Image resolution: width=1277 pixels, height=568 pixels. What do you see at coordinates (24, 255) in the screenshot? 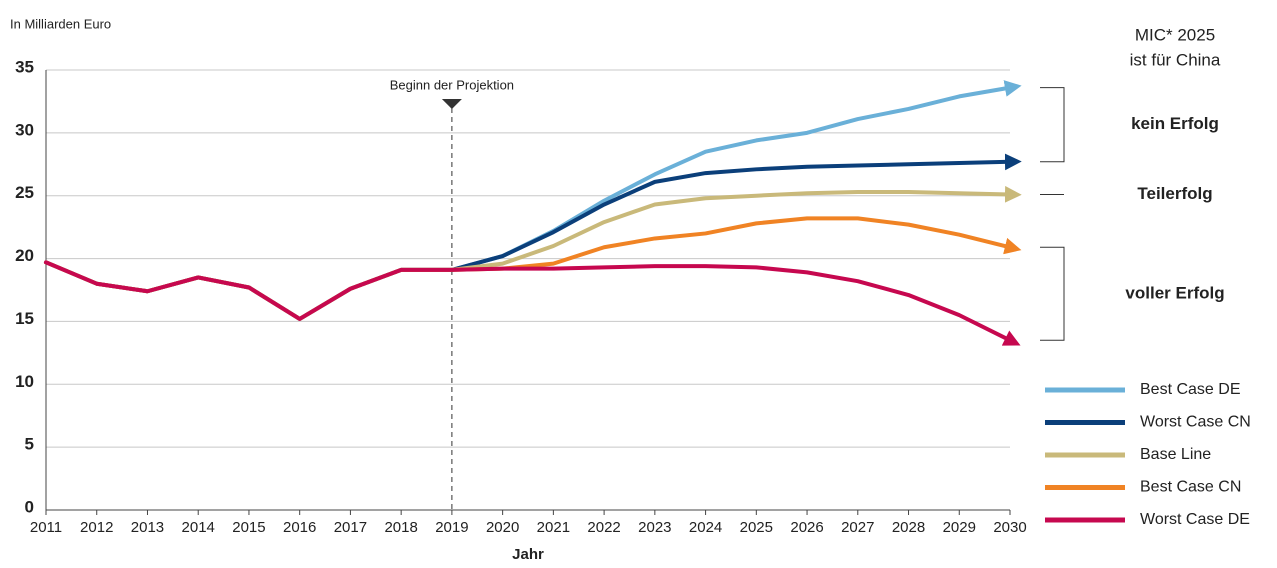
I see `y-tick-label: 20` at bounding box center [24, 255].